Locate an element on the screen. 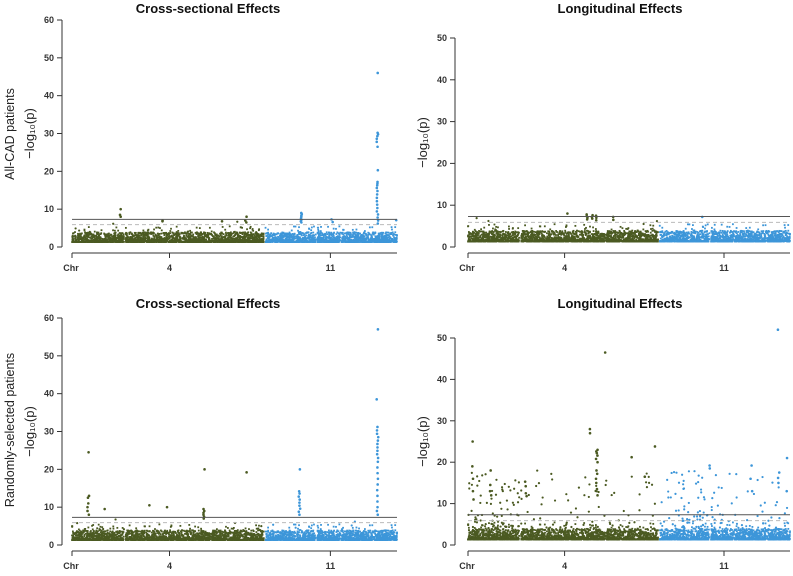 This screenshot has height=576, width=793. y-tick-label: 40 is located at coordinates (49, 96).